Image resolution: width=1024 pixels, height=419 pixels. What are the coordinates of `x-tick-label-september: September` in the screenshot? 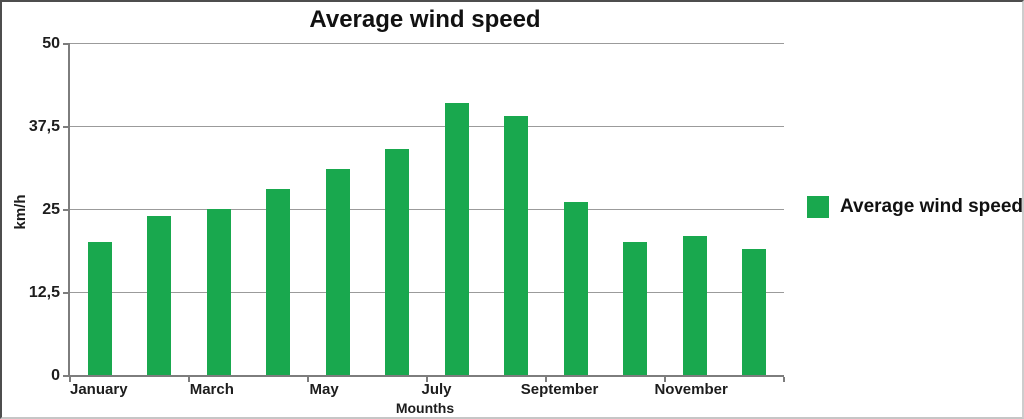 It's located at (559, 389).